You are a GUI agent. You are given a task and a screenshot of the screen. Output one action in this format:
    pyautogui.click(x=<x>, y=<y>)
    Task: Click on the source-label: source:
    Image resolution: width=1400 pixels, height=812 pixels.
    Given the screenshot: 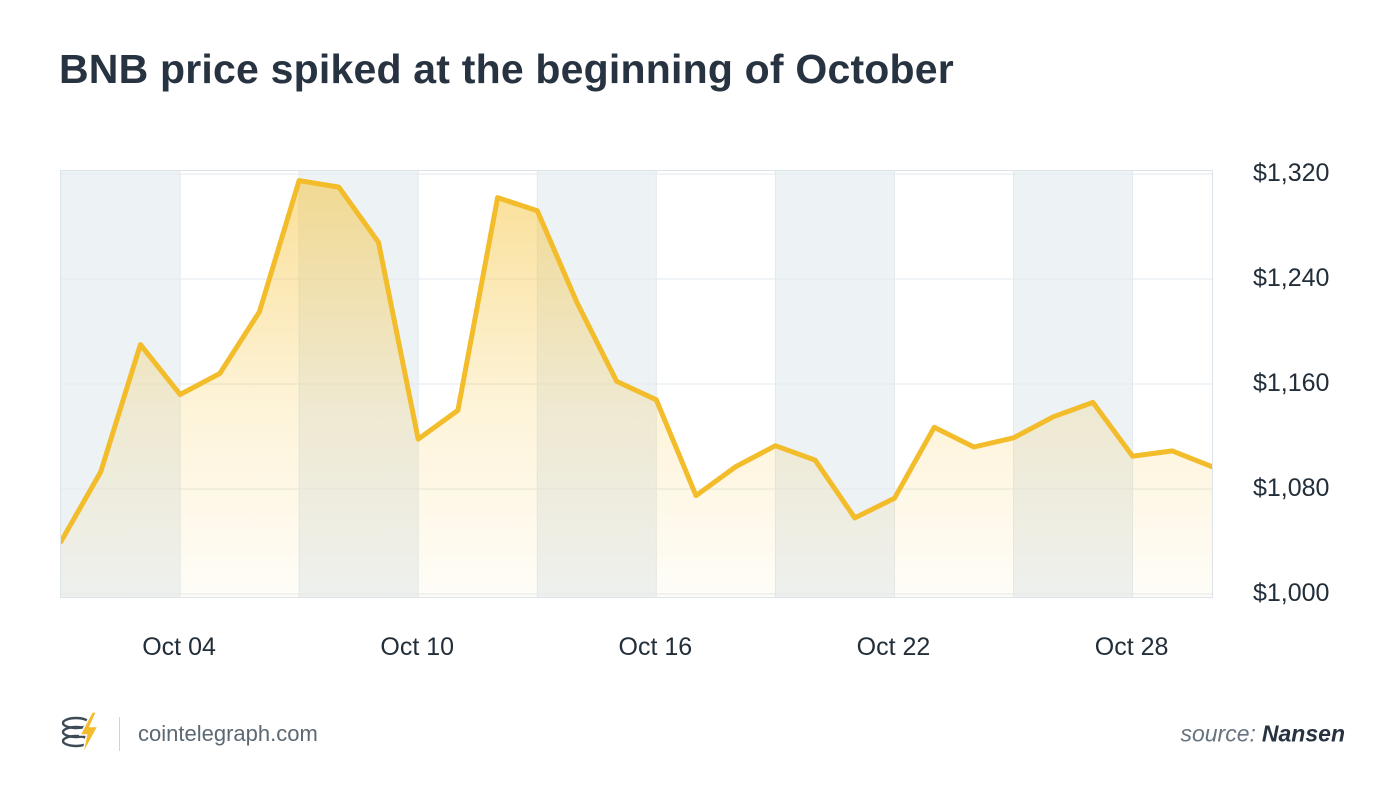 What is the action you would take?
    pyautogui.click(x=1218, y=733)
    